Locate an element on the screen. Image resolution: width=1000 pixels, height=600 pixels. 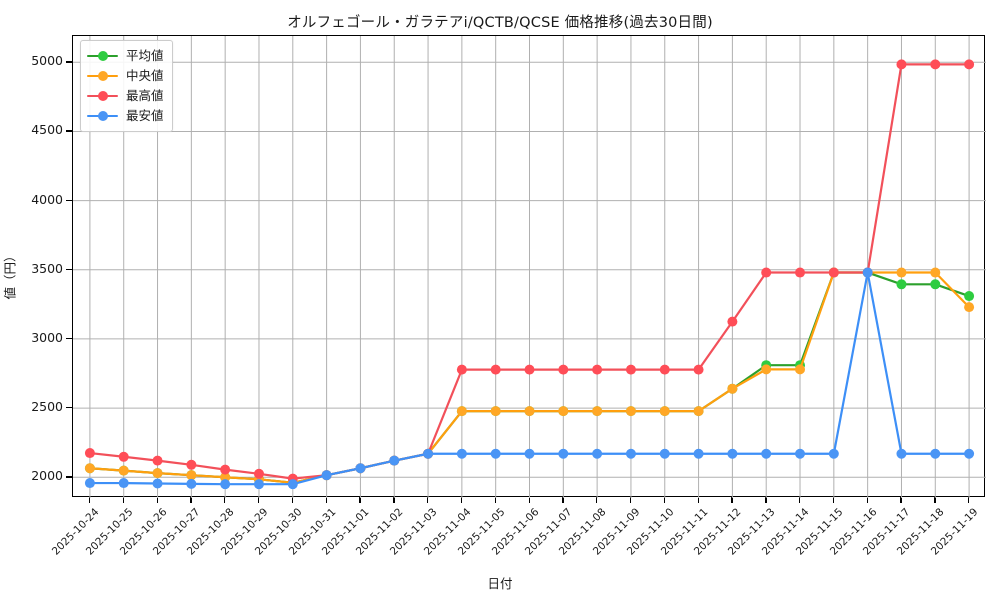
y-tick-label: 3500 is located at coordinates (47, 268).